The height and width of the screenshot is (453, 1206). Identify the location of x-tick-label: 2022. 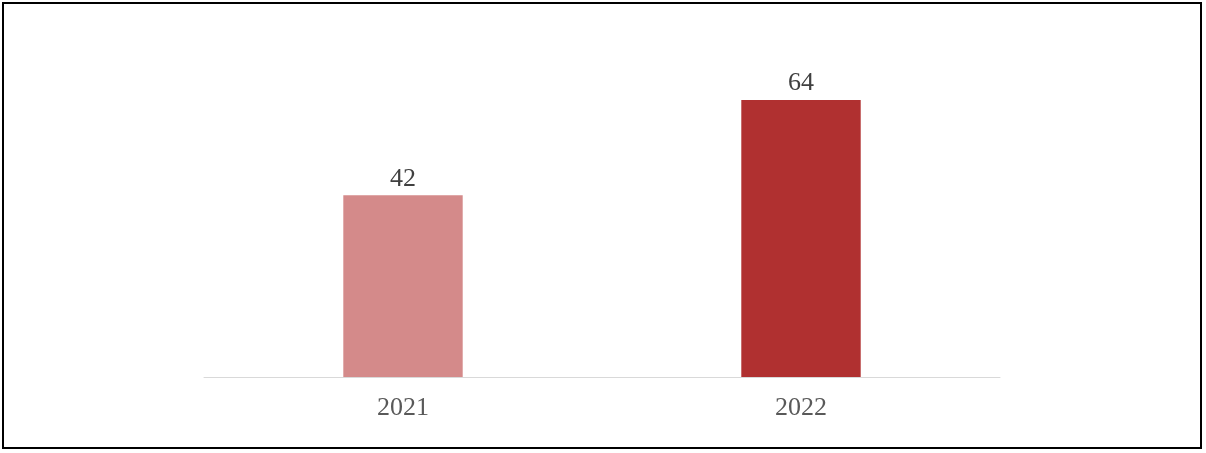
(801, 406).